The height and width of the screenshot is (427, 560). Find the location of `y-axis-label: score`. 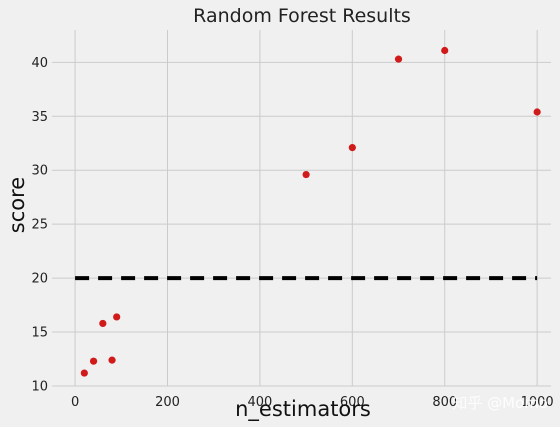

y-axis-label: score is located at coordinates (17, 205).